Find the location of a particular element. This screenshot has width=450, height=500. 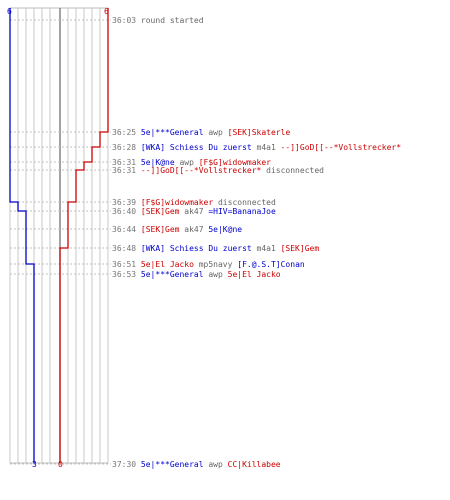

event-time: 36:48 is located at coordinates (124, 248).